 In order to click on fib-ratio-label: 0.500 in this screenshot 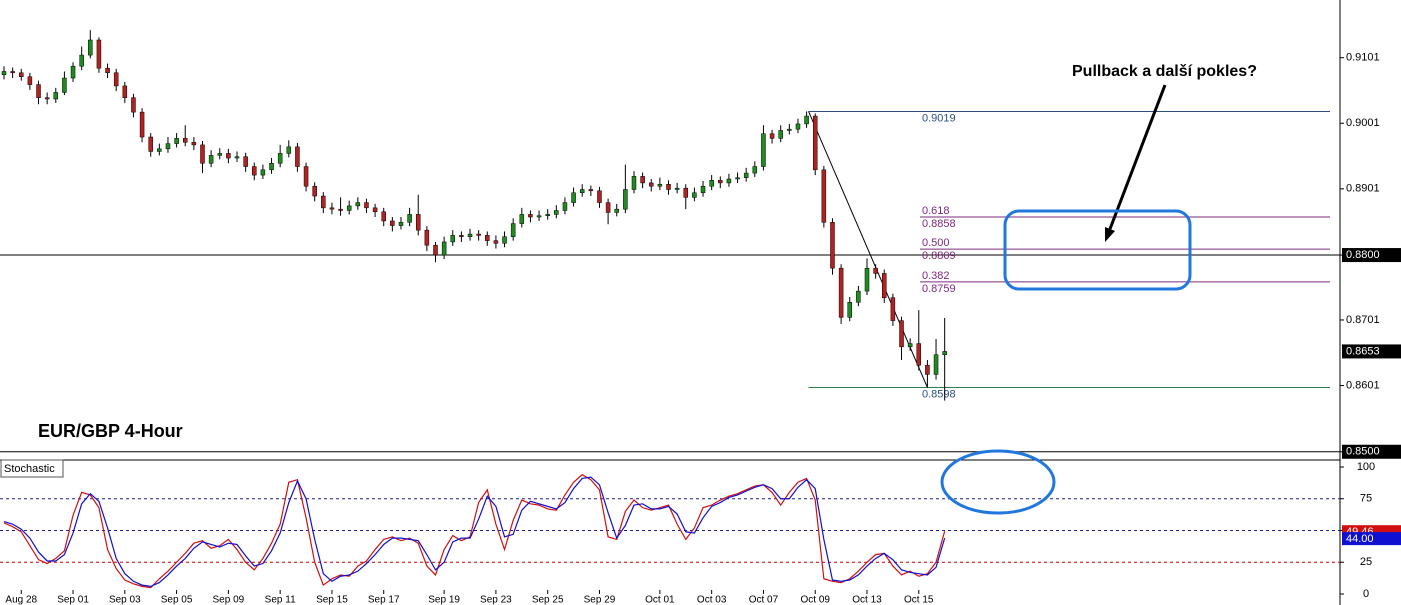, I will do `click(936, 243)`.